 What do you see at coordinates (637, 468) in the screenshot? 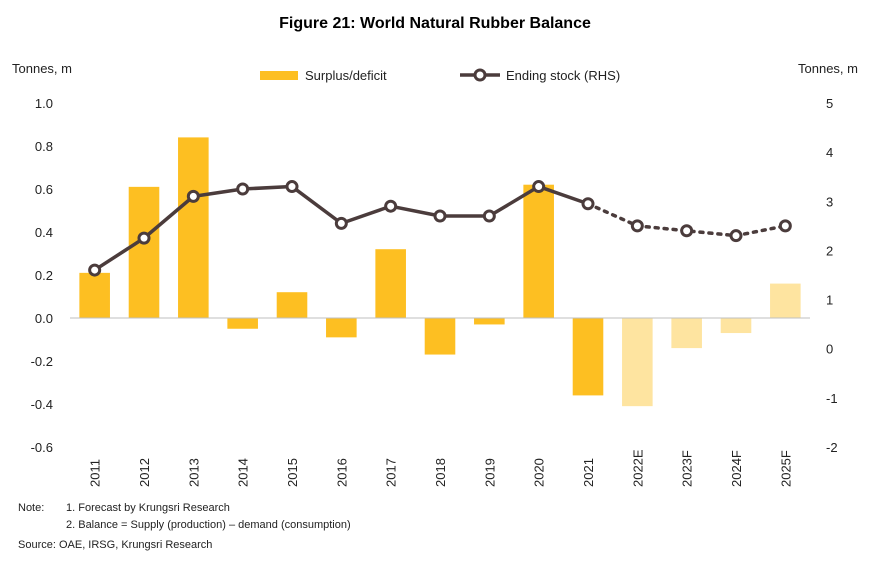
I see `category-label: 2022E` at bounding box center [637, 468].